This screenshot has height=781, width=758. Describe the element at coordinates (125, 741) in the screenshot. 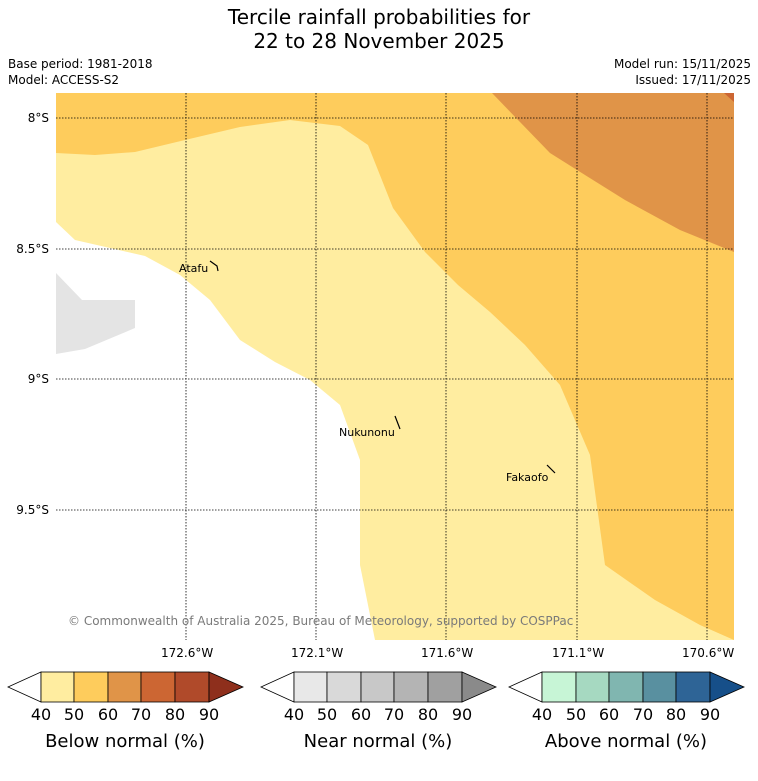

I see `legend-below-label: Below normal (%)` at that location.